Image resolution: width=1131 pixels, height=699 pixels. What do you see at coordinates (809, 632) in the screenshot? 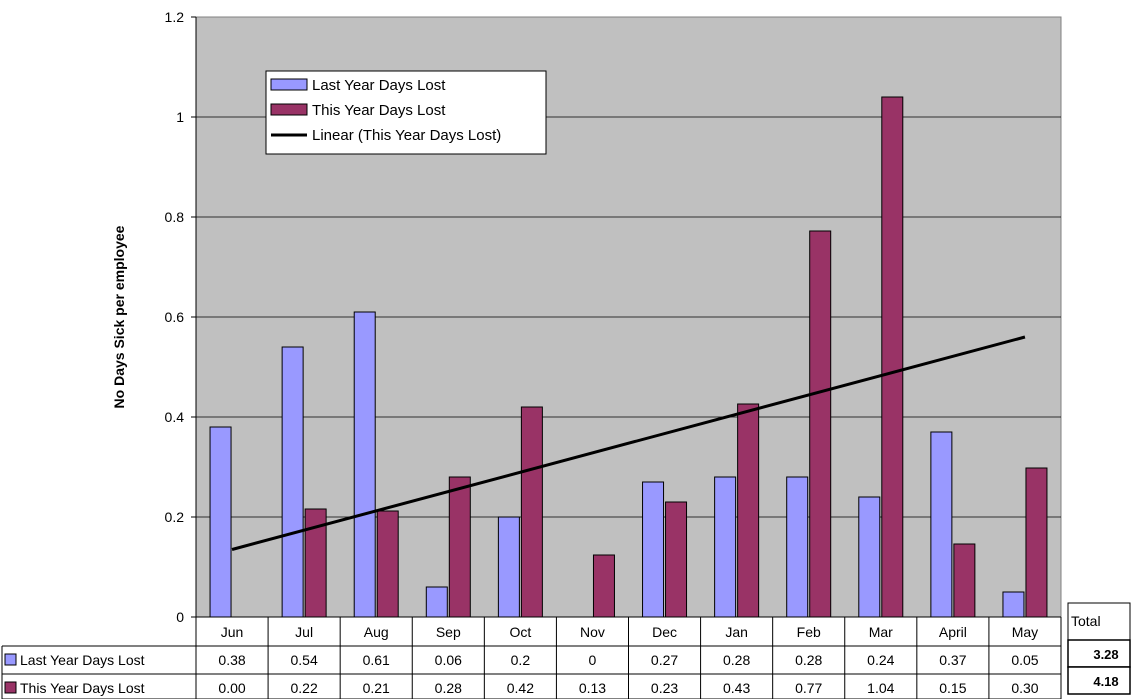
I see `x-tick-label: Feb` at bounding box center [809, 632].